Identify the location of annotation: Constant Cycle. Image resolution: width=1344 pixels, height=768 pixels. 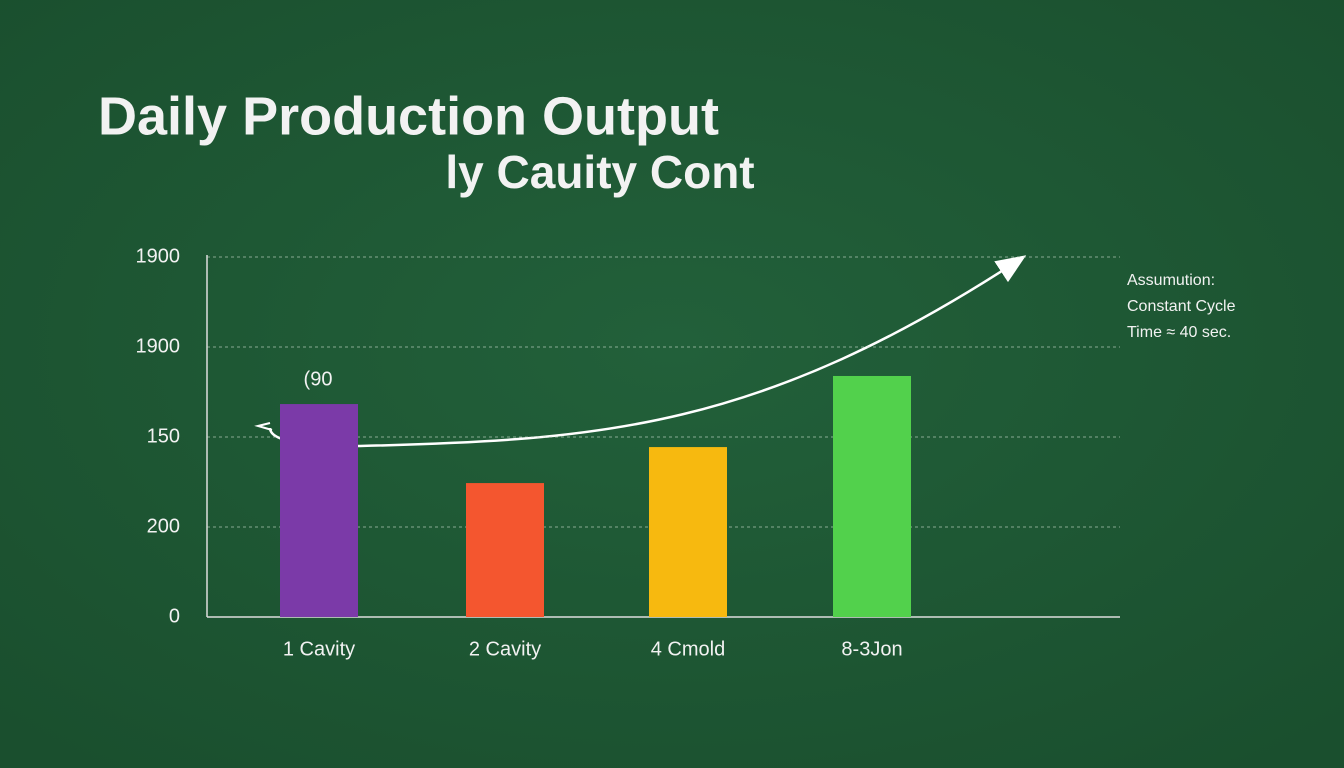
(1181, 306).